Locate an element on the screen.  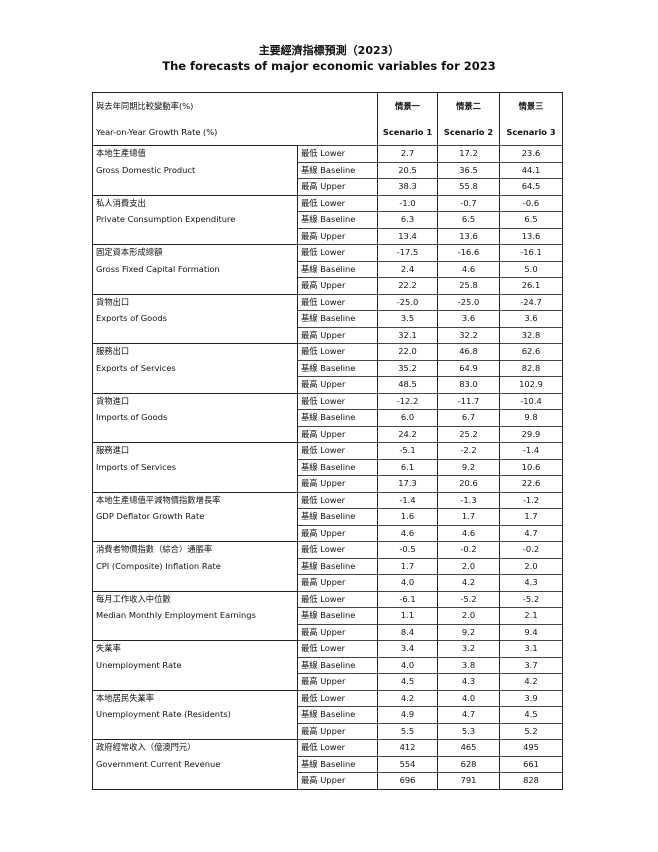
indicator-name-en: Exports of Services is located at coordinates (195, 368).